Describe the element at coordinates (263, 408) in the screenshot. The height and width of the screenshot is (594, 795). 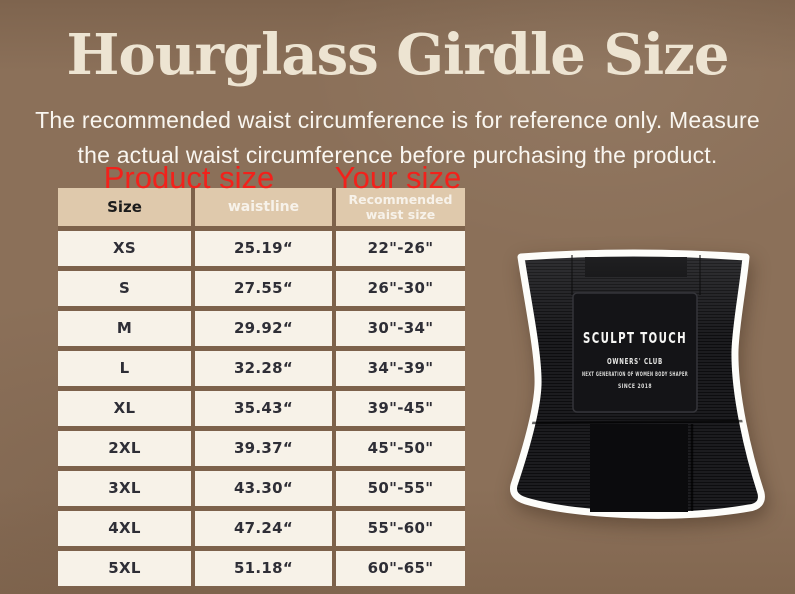
I see `table-cell-waistline: 35.43“` at that location.